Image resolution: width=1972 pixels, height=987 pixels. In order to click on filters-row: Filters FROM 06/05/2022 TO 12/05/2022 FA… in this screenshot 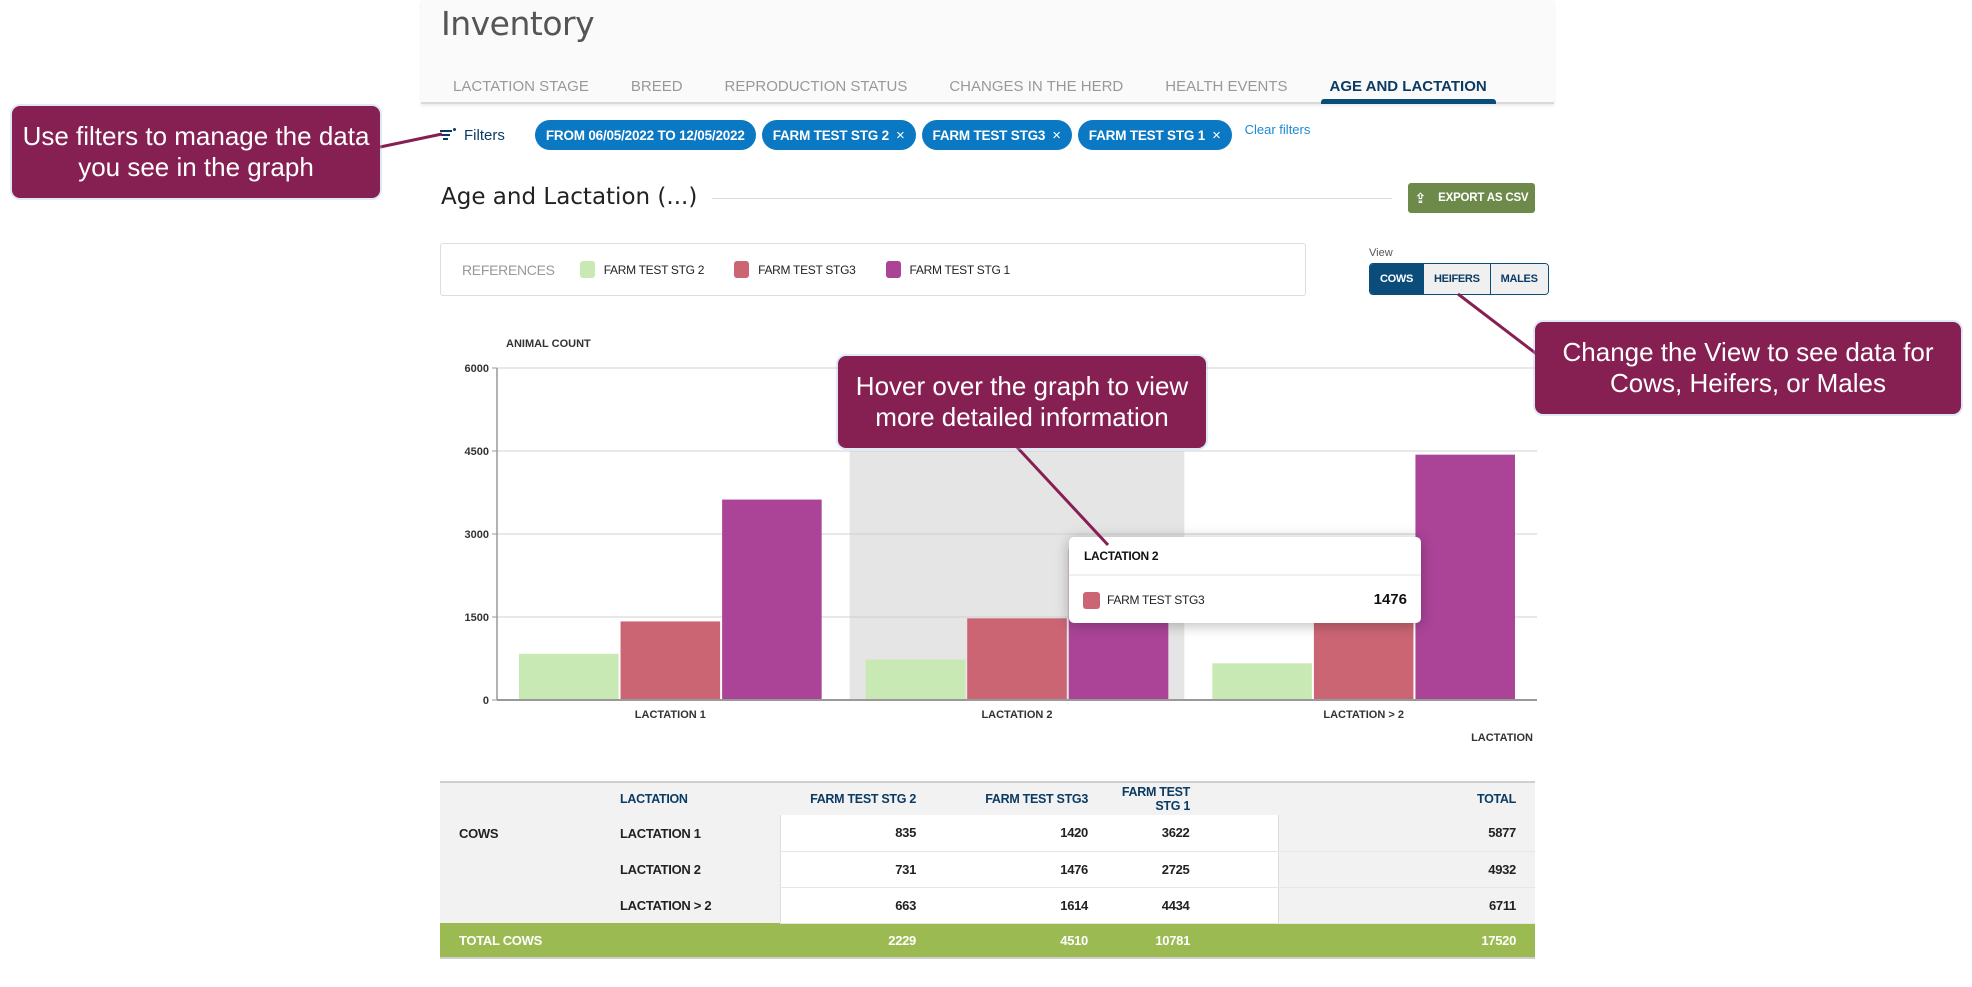, I will do `click(875, 135)`.